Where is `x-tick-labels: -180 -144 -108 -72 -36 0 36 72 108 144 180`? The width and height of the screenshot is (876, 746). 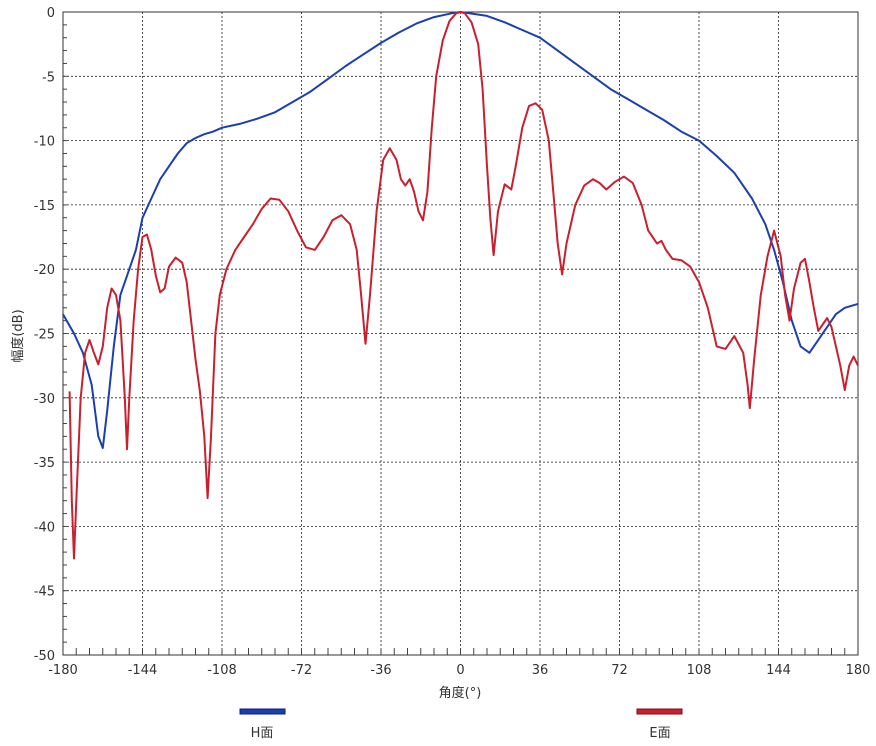
x-tick-labels: -180 -144 -108 -72 -36 0 36 72 108 144 180 is located at coordinates (459, 670).